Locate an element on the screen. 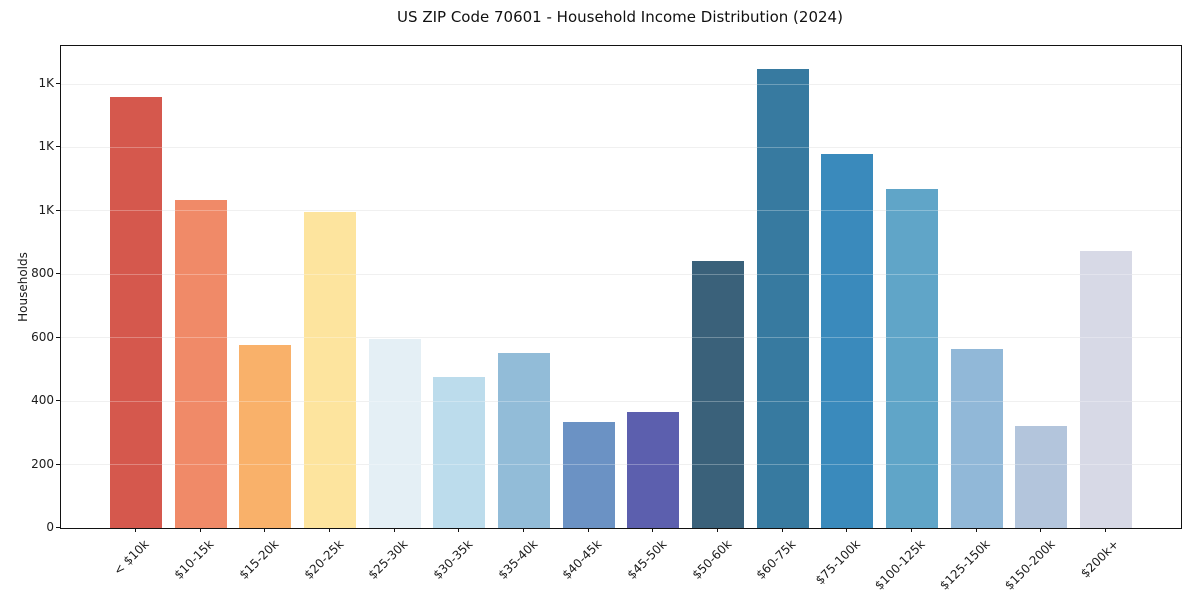 Image resolution: width=1189 pixels, height=590 pixels. x-tick-label: $20-25k is located at coordinates (323, 559).